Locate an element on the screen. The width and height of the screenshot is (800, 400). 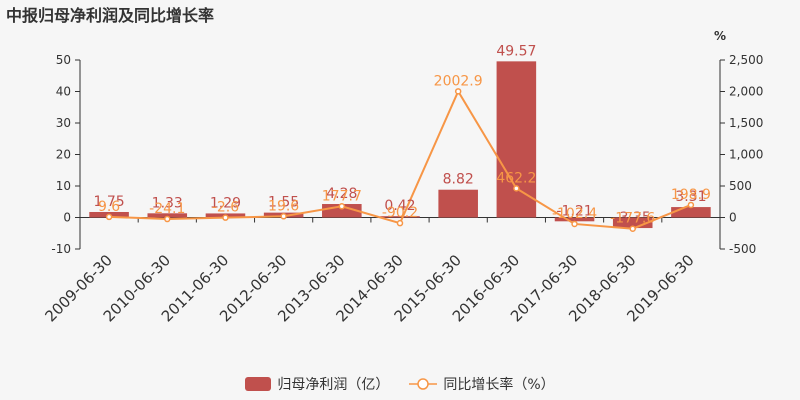
y-right-tick-label: 0 is located at coordinates (733, 218).